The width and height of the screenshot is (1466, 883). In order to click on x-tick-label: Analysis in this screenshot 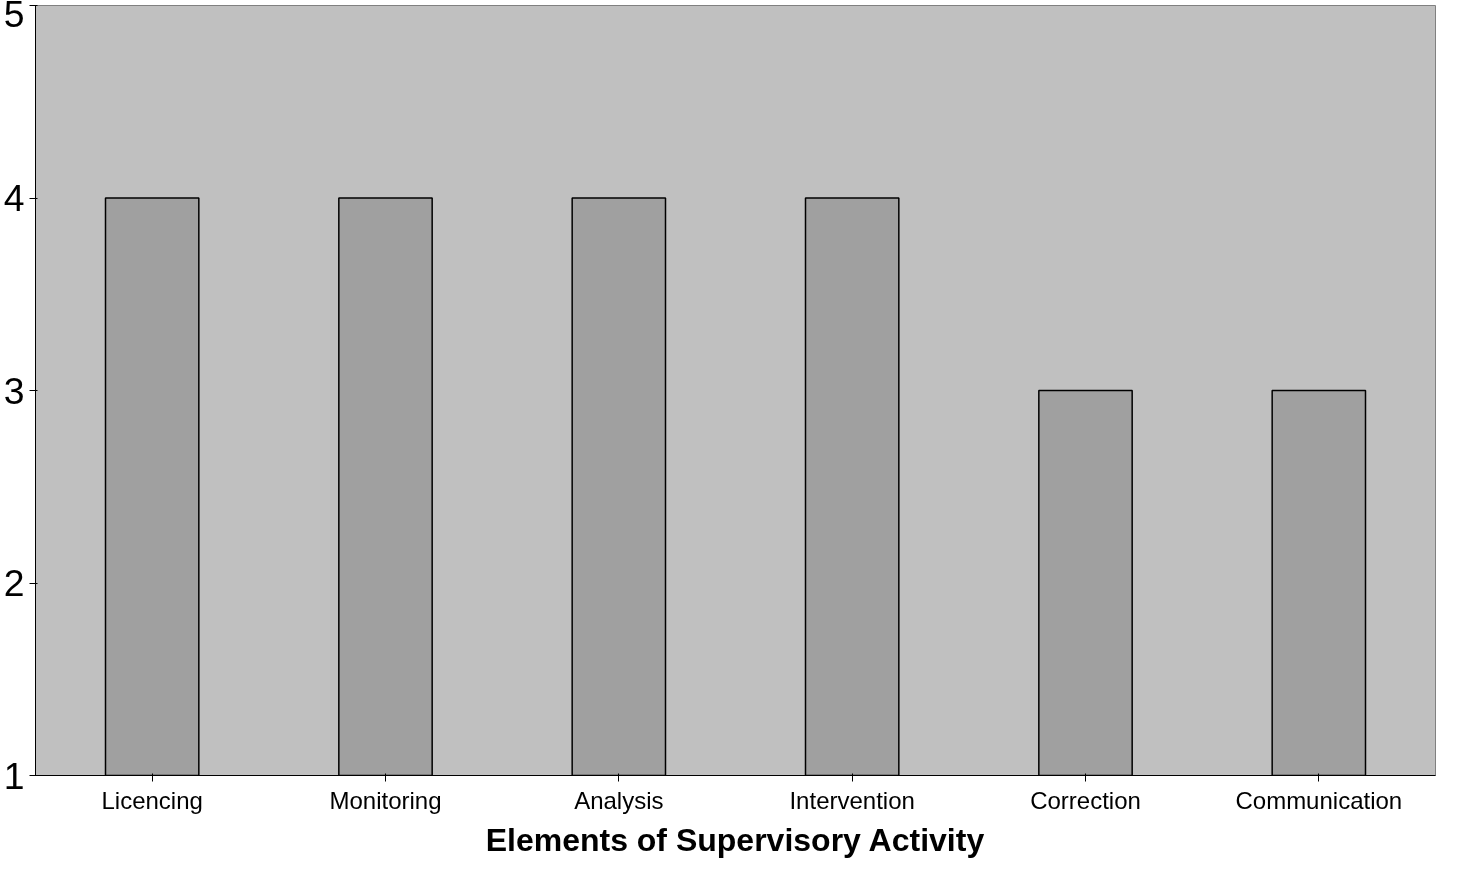, I will do `click(619, 800)`.